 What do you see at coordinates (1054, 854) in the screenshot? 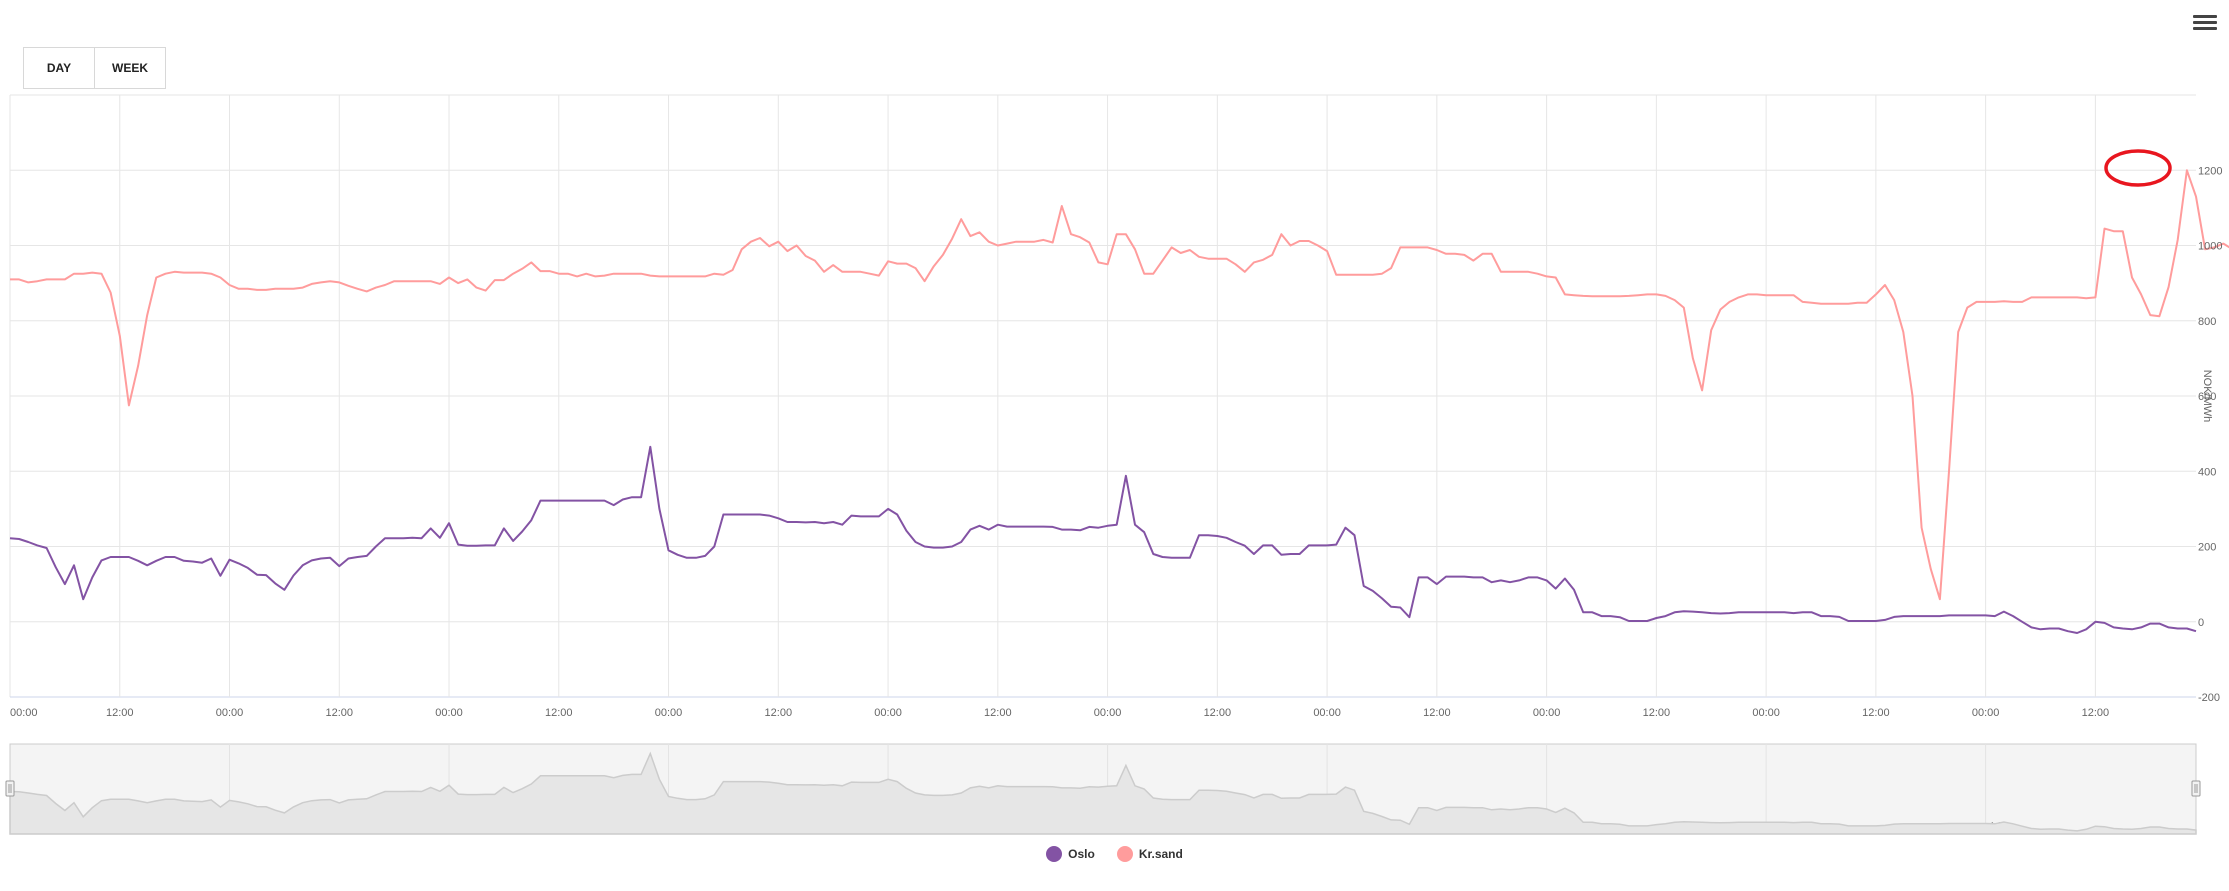
I see `legend-dot-oslo` at bounding box center [1054, 854].